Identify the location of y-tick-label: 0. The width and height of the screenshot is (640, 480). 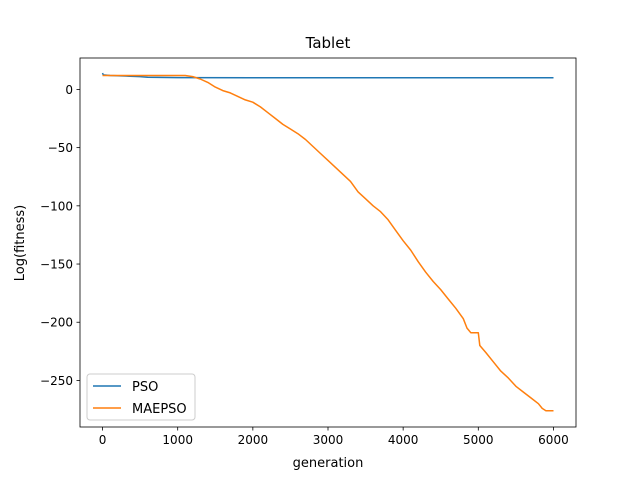
(69, 90).